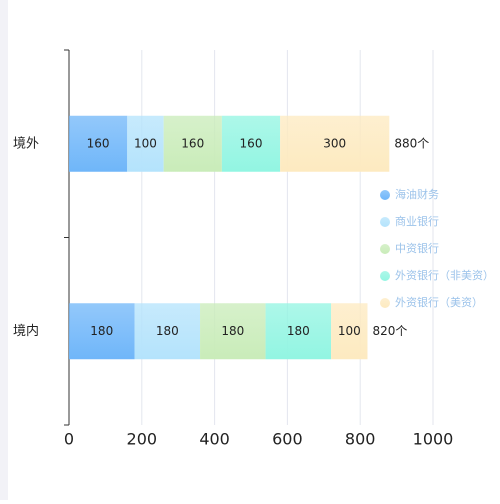 Image resolution: width=500 pixels, height=504 pixels. What do you see at coordinates (433, 439) in the screenshot?
I see `x-tick-label: 1000` at bounding box center [433, 439].